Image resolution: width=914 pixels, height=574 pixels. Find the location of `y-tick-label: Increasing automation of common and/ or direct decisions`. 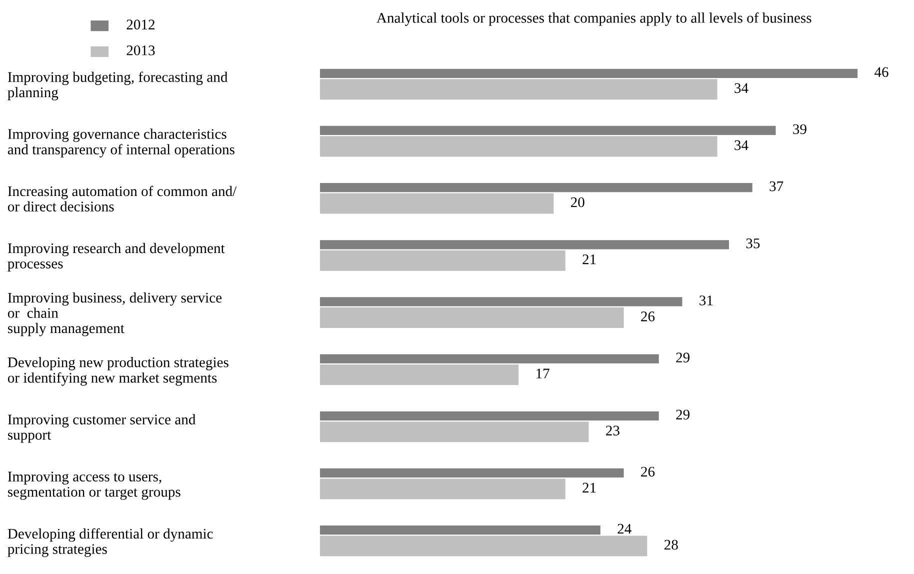

y-tick-label: Increasing automation of common and/ or direct decisions is located at coordinates (122, 199).